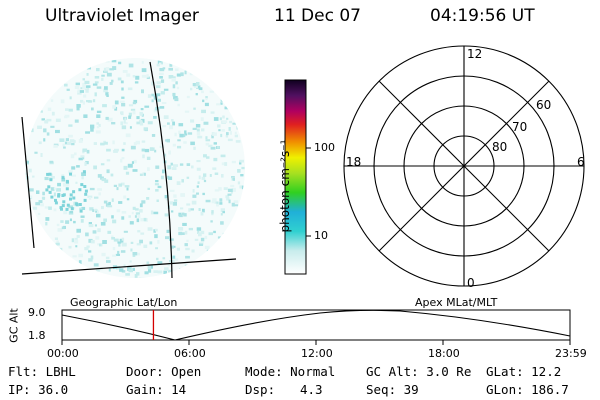  I want to click on info-mode: Mode: Normal, so click(290, 371).